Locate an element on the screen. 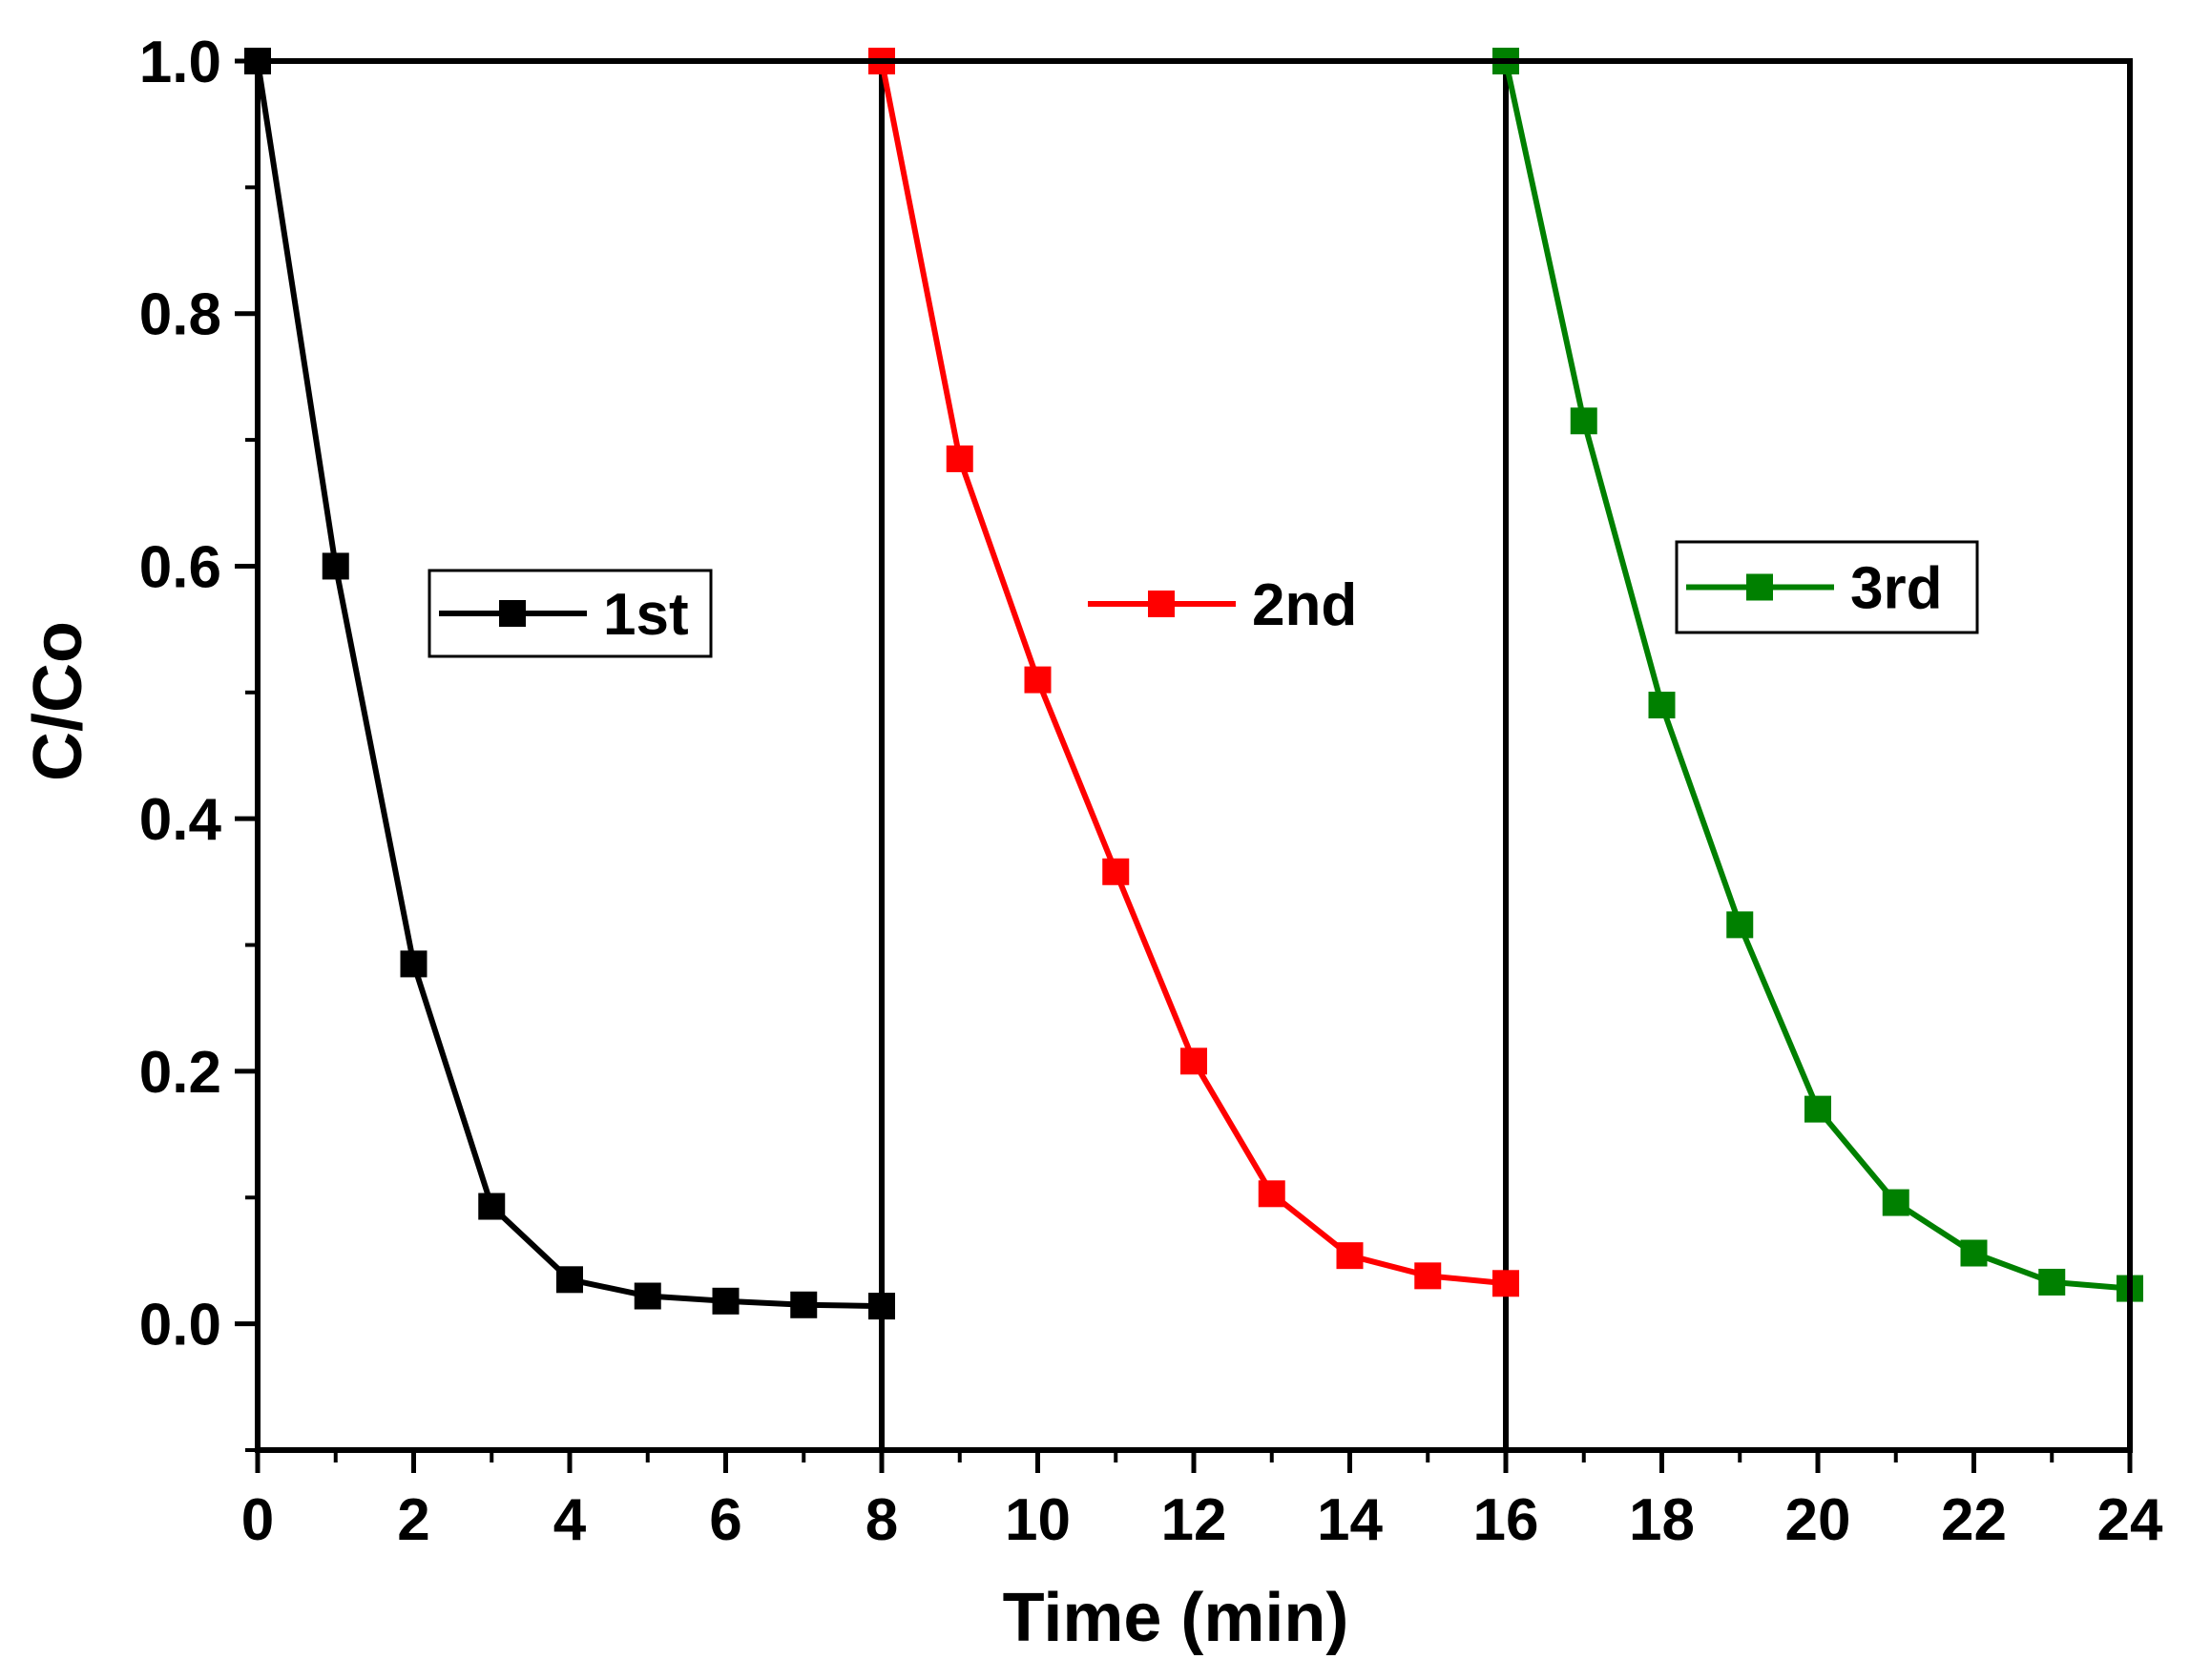  x-tick-label: 22 is located at coordinates (1974, 1520).